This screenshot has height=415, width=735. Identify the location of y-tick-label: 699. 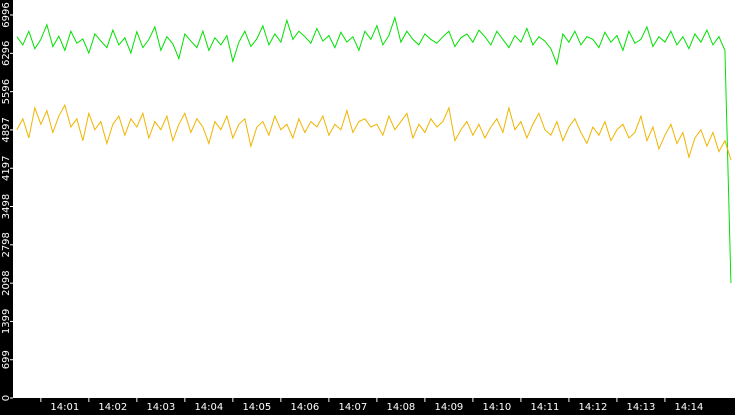
(6, 359).